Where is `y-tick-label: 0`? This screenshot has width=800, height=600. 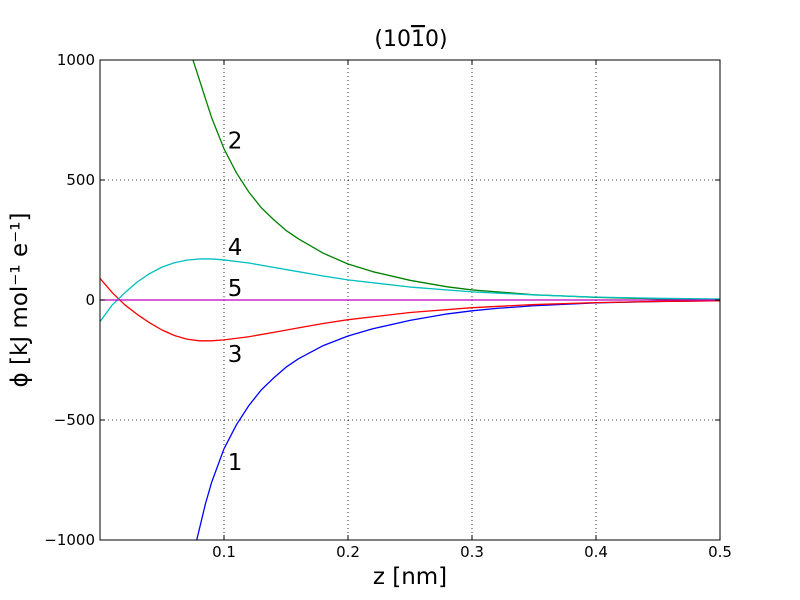
y-tick-label: 0 is located at coordinates (90, 300).